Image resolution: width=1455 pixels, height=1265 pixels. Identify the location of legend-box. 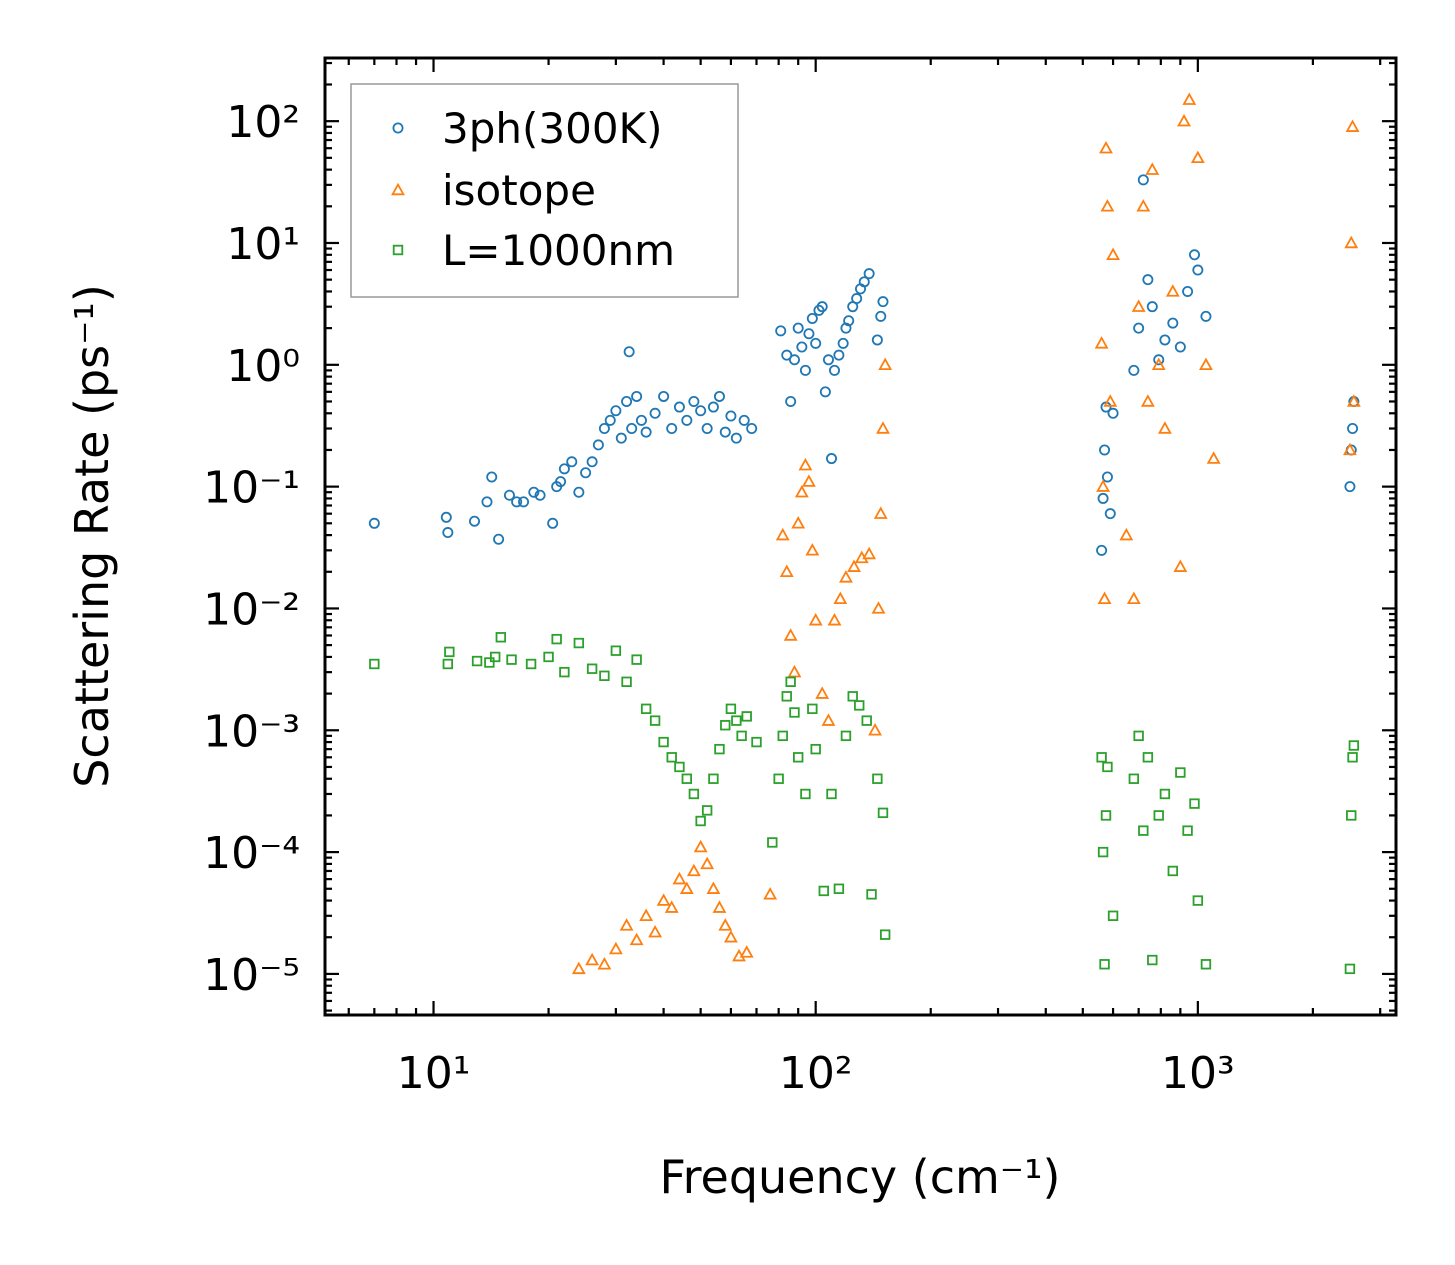
(544, 190).